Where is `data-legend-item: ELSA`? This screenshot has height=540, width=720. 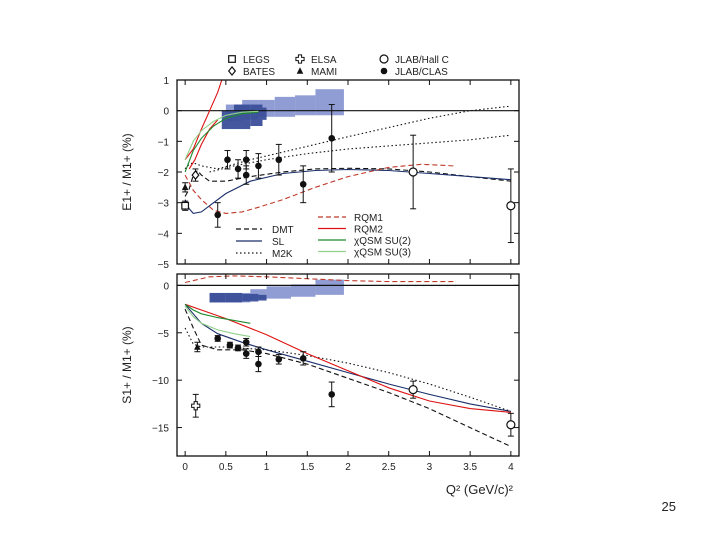
data-legend-item: ELSA is located at coordinates (316, 60).